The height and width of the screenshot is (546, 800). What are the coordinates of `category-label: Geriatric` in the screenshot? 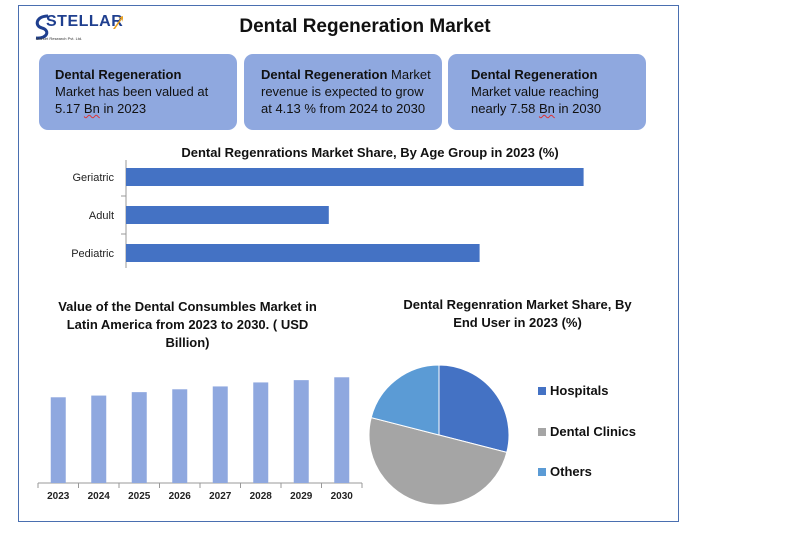 It's located at (93, 178).